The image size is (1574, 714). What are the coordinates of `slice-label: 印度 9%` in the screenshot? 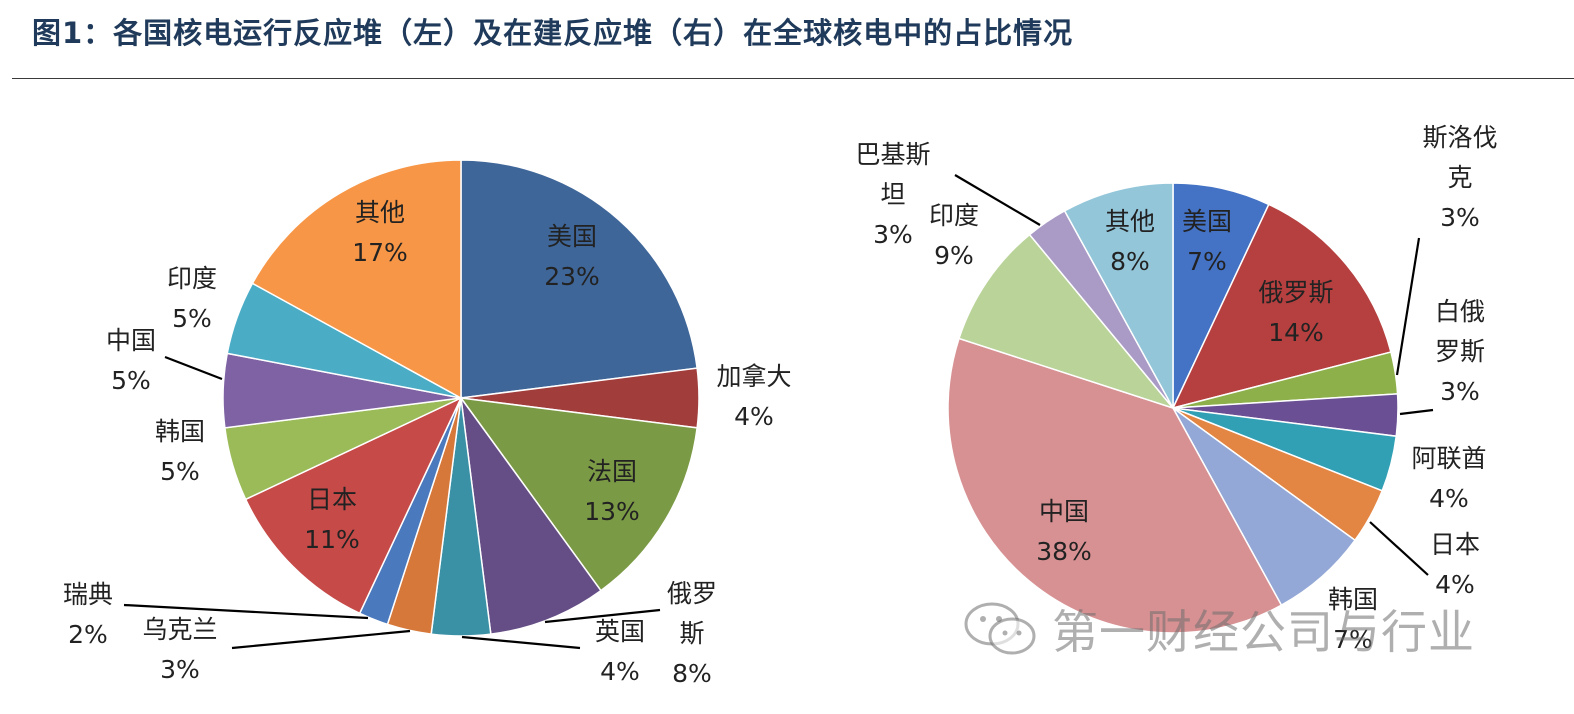 It's located at (954, 235).